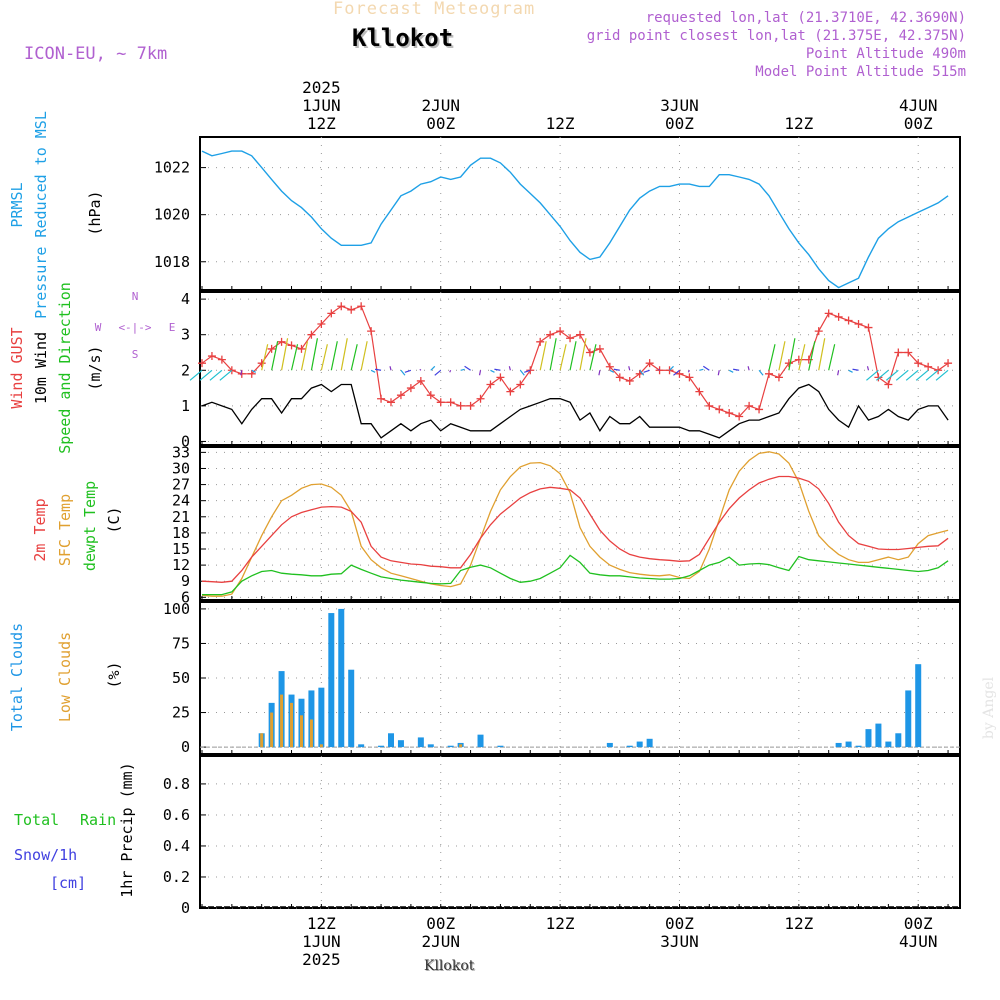  I want to click on top-time-label: 3JUN, so click(679, 105).